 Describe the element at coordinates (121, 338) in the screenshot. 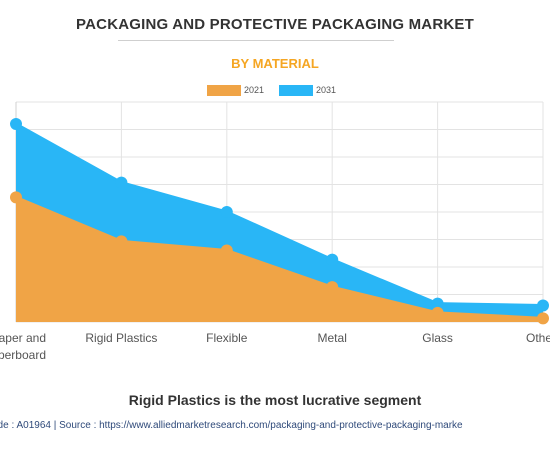

I see `x-tick-label: Rigid Plastics` at that location.